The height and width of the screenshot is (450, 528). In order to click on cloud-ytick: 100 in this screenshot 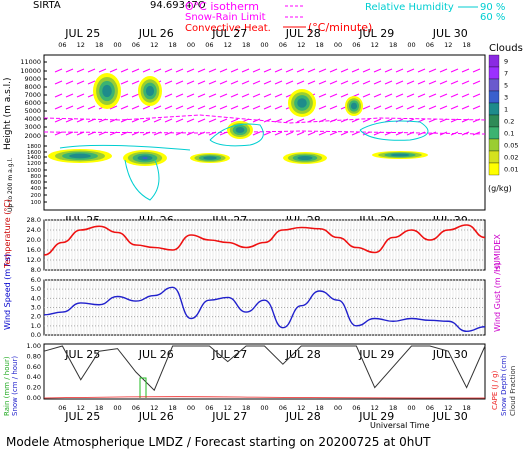, I will do `click(36, 203)`.